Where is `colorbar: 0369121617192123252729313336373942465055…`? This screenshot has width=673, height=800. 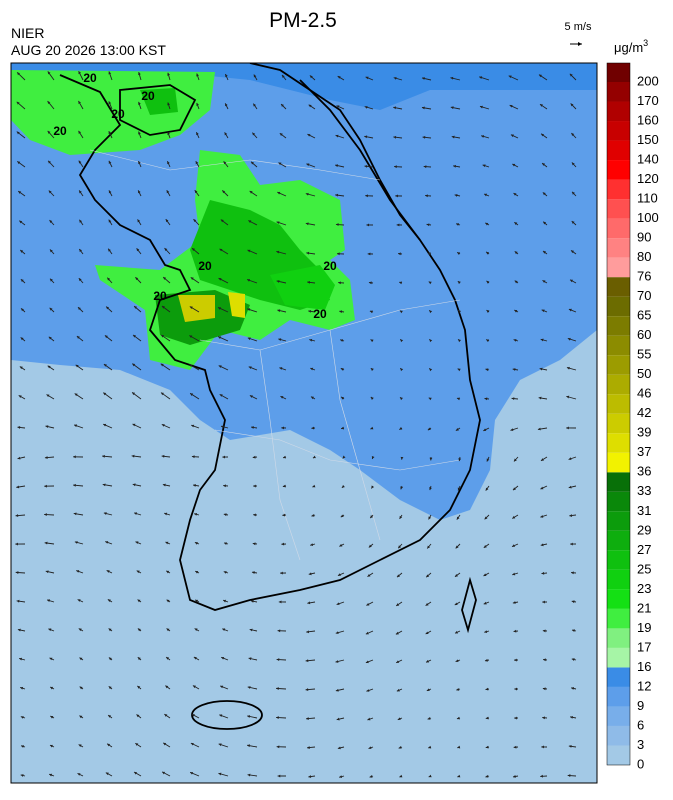
colorbar: 0369121617192123252729313336373942465055… is located at coordinates (633, 417).